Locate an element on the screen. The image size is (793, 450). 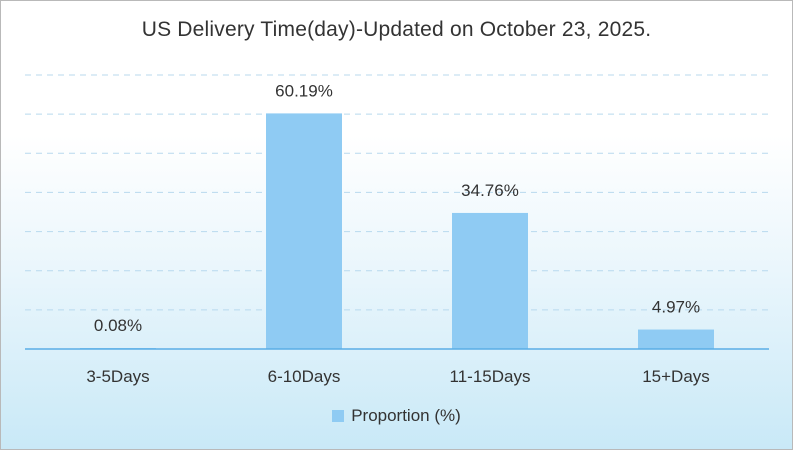
data-label: 60.19% is located at coordinates (304, 90).